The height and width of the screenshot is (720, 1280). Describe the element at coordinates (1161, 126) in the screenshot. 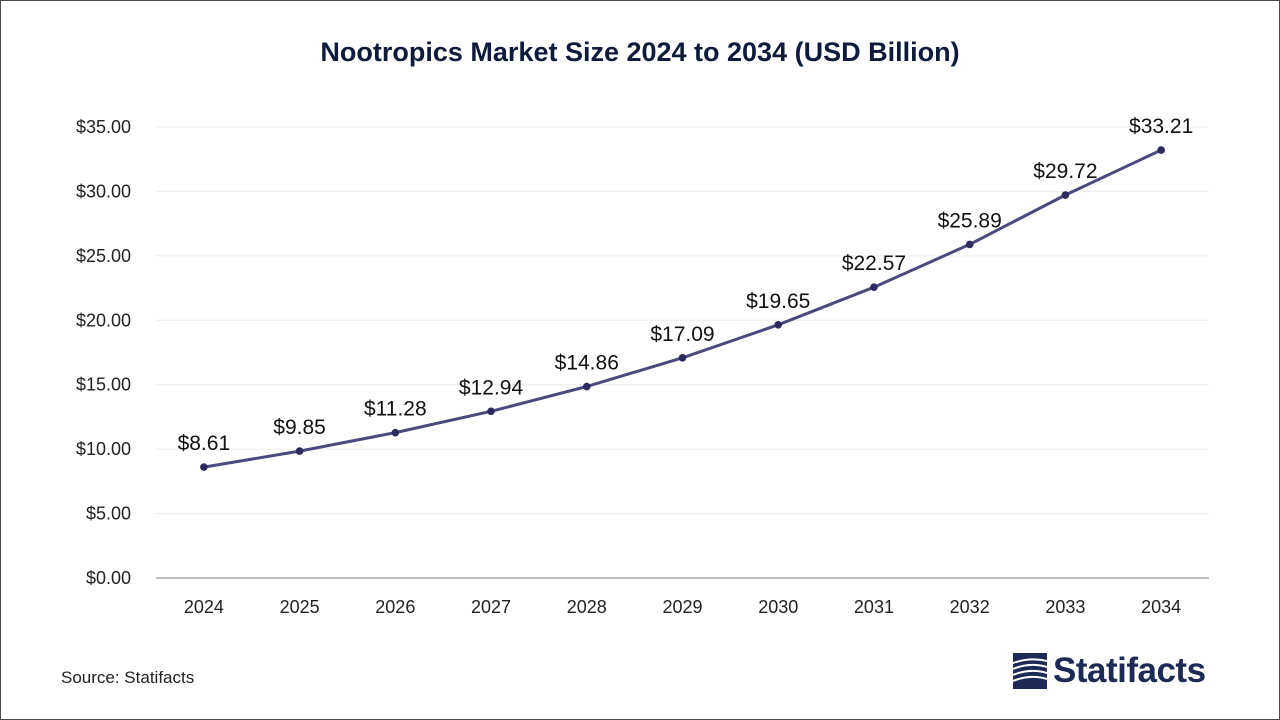

I see `data-label: $33.21` at that location.